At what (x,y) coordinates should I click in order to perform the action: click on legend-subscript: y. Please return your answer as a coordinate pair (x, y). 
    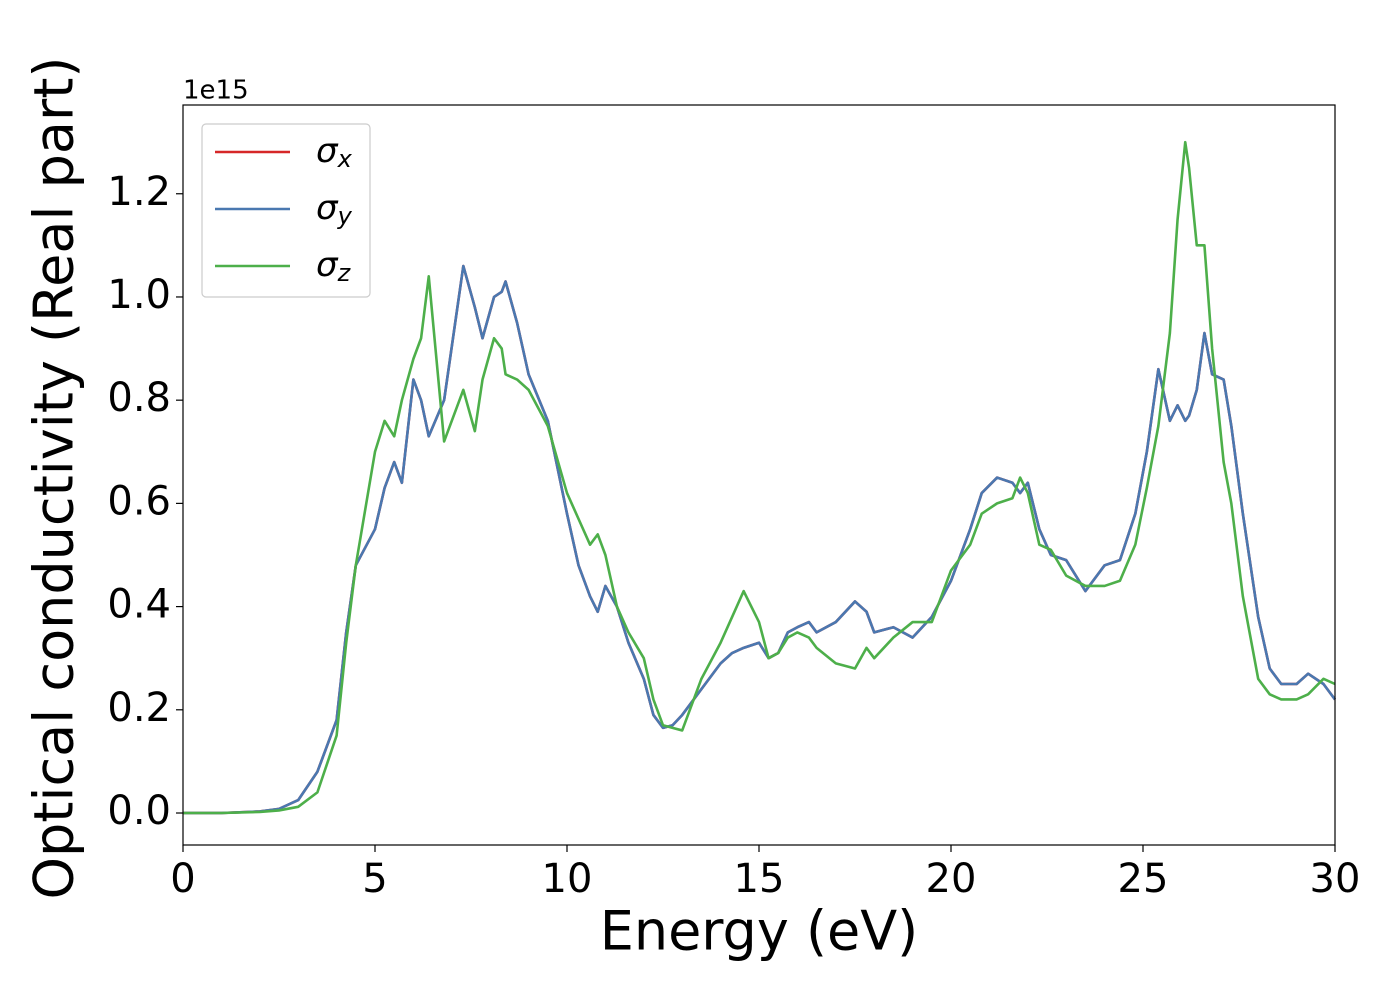
    Looking at the image, I should click on (345, 216).